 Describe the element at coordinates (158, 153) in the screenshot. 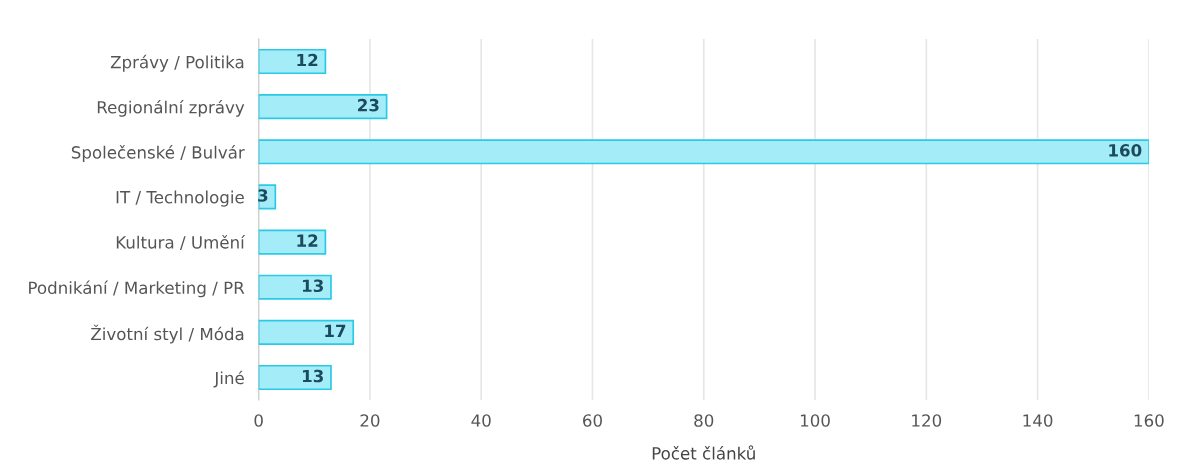

I see `y-tick-label: Společenské / Bulvár` at that location.